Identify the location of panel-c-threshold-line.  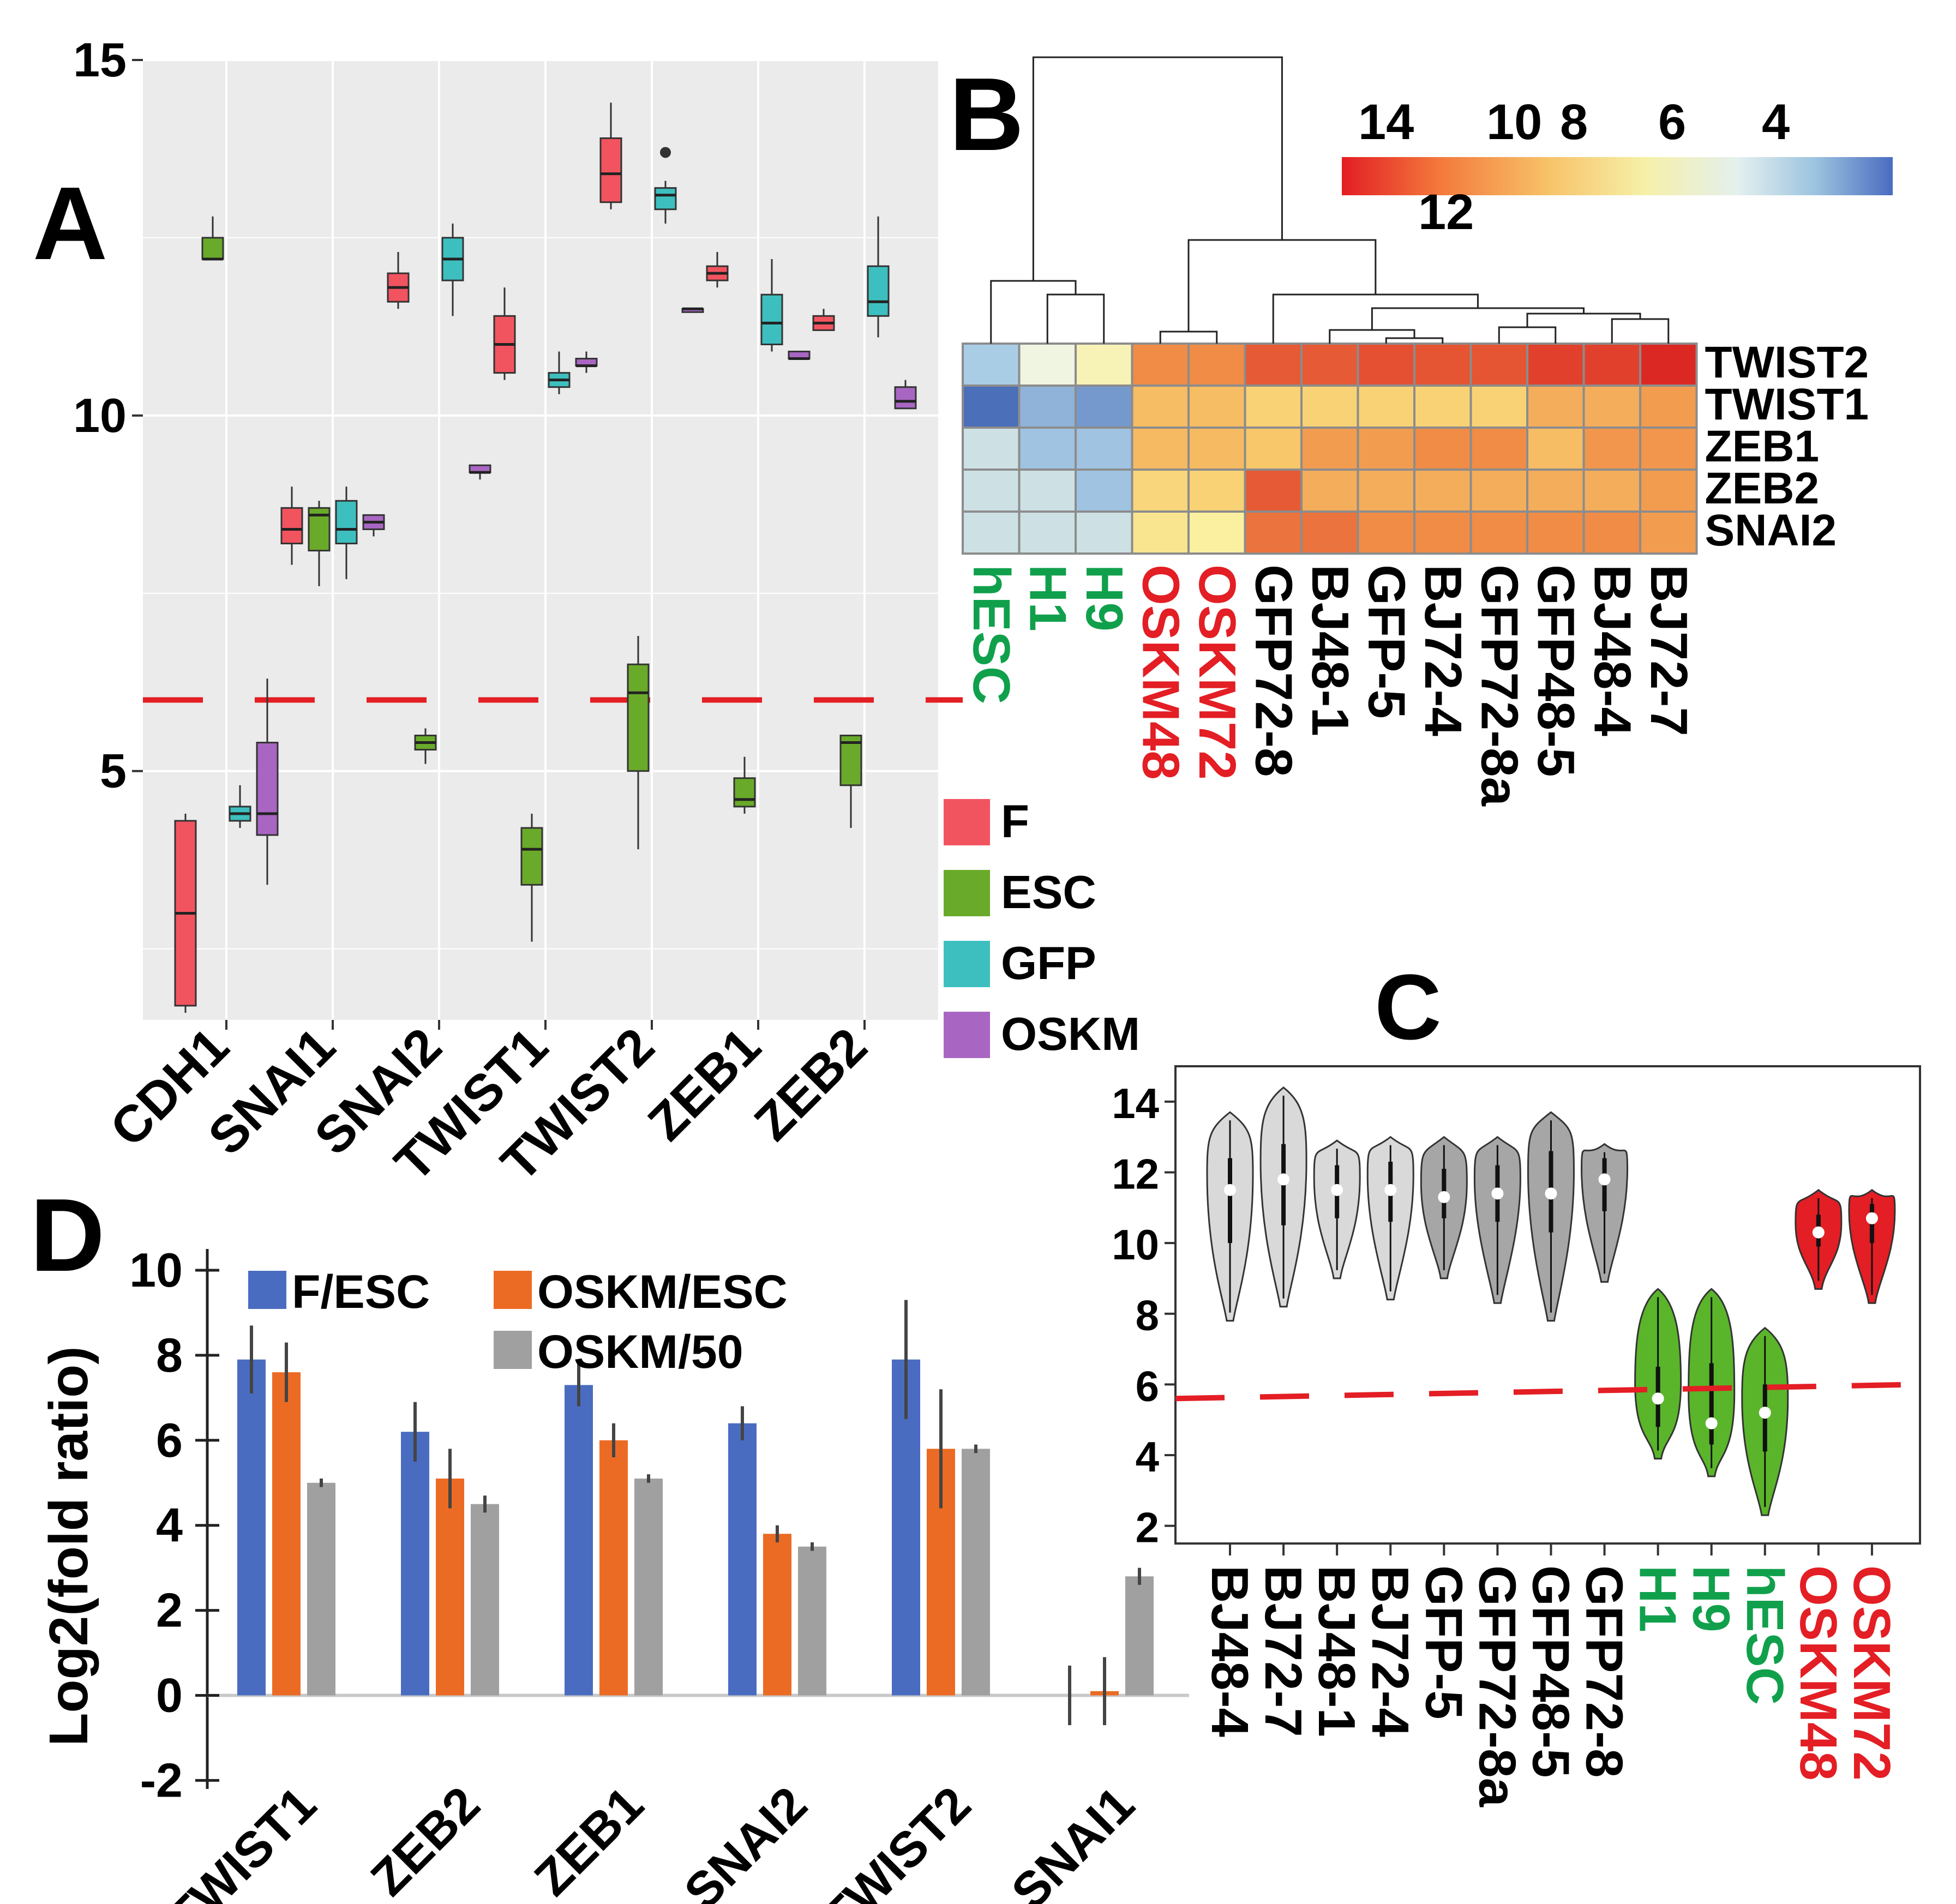
(1548, 1392).